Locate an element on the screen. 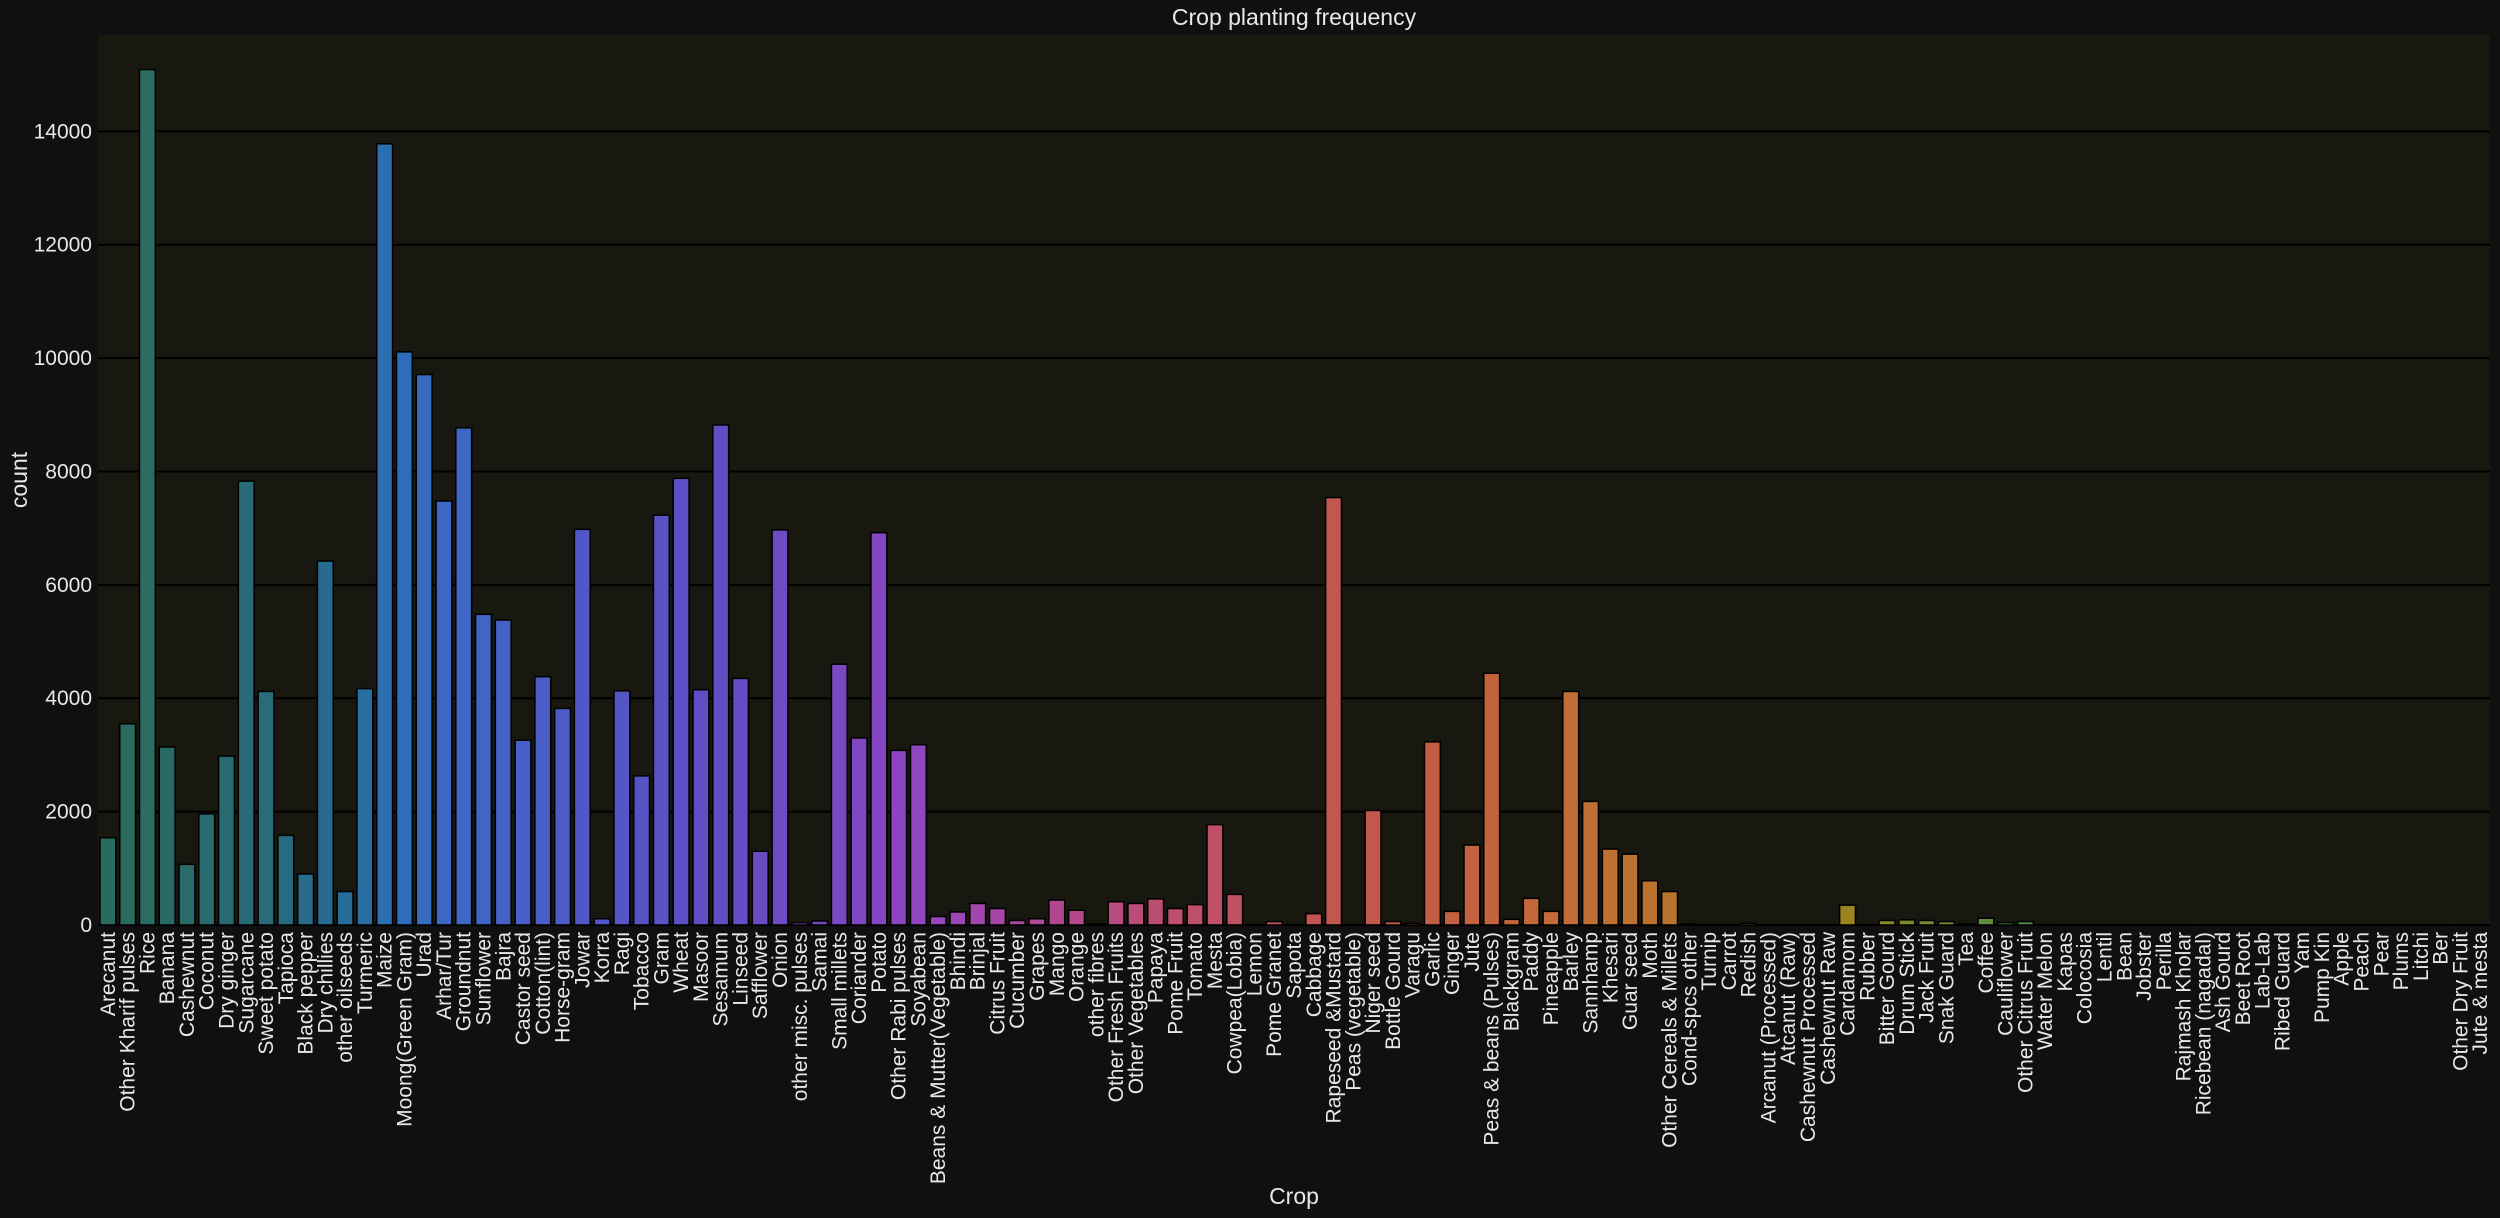  x-tick-label: Wheat is located at coordinates (681, 962).